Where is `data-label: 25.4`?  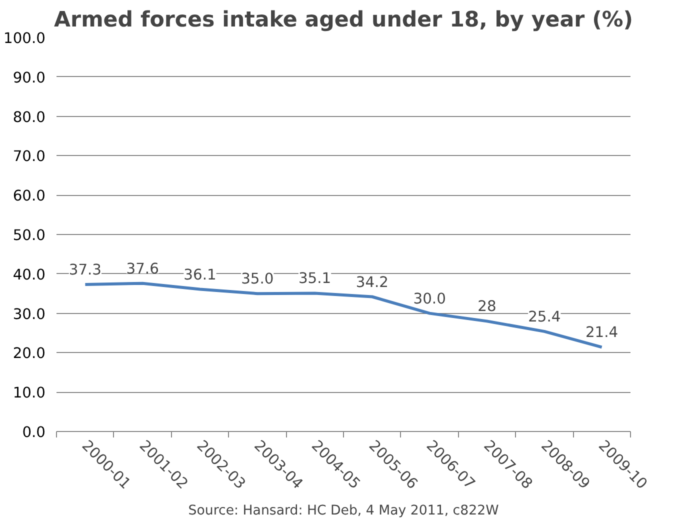 data-label: 25.4 is located at coordinates (544, 317).